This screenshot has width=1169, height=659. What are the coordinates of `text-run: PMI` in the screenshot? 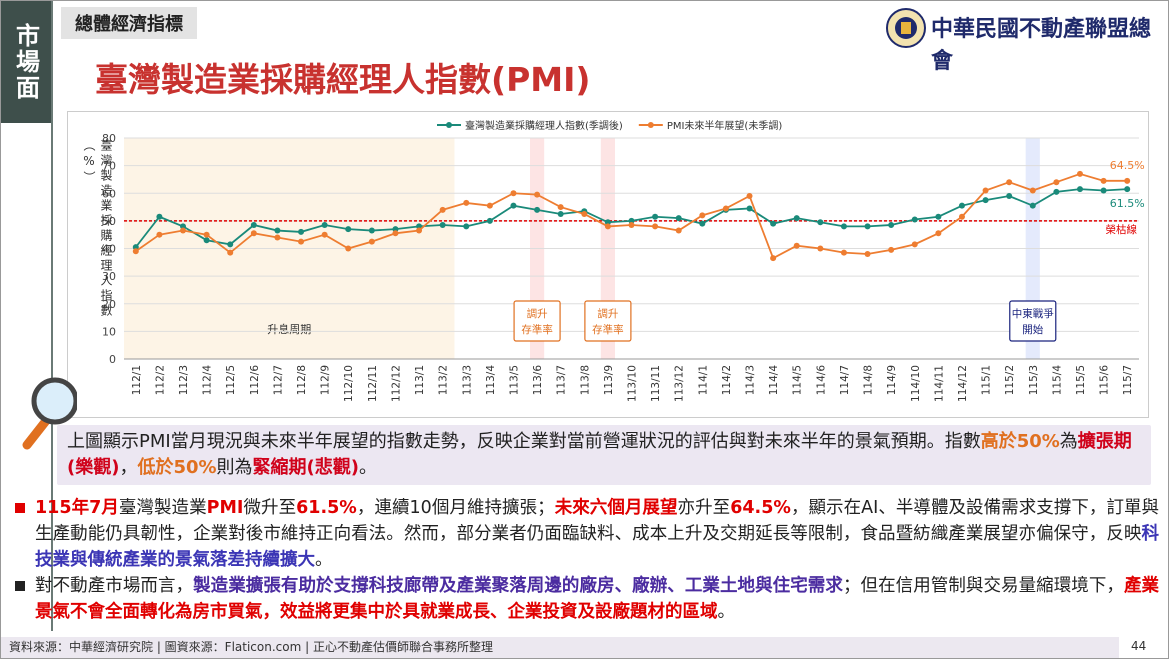 It's located at (225, 508).